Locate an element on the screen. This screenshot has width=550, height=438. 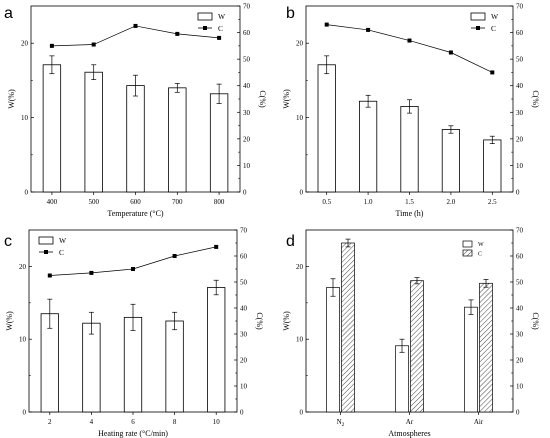
x-tick-label: 2 is located at coordinates (50, 422).